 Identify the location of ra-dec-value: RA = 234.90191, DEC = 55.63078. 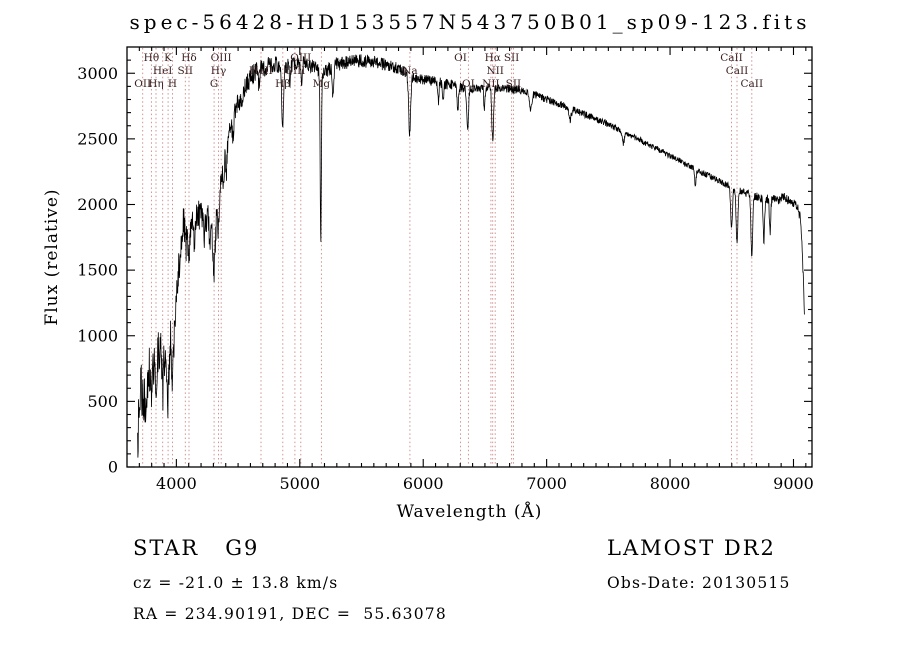
(290, 614).